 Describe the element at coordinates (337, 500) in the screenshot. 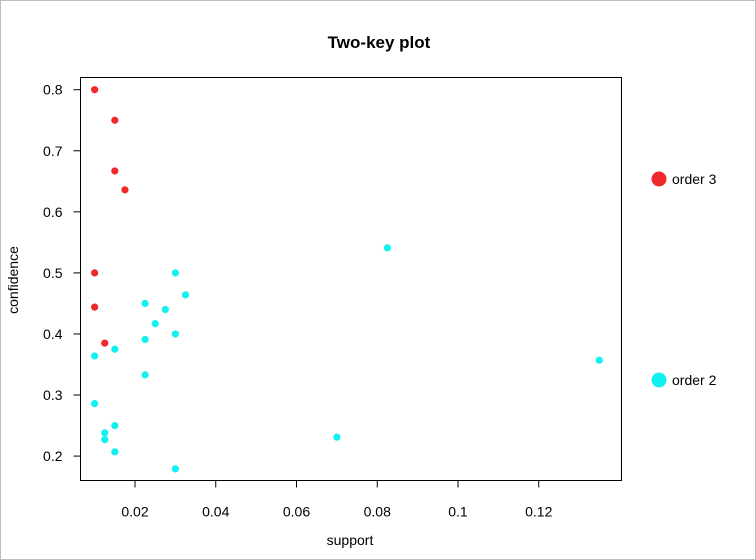

I see `x-axis: 0.02 0.04 0.06 0.08 0.1 0.12` at that location.